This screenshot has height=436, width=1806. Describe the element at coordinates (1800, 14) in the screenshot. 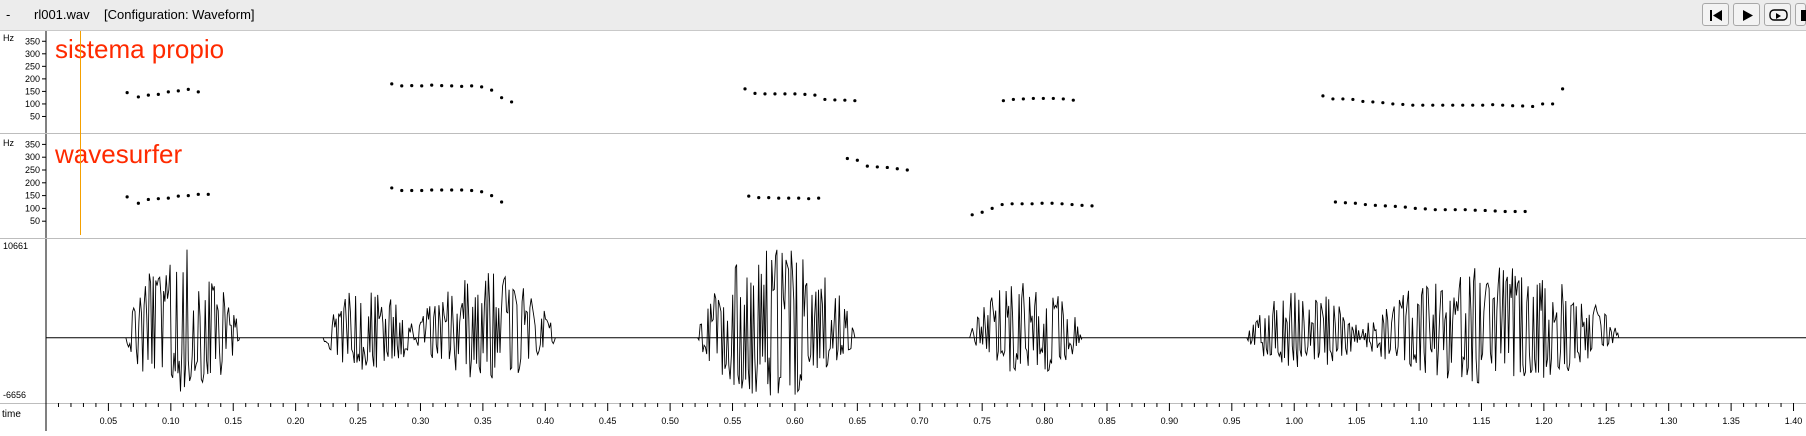

I see `stop-button` at that location.